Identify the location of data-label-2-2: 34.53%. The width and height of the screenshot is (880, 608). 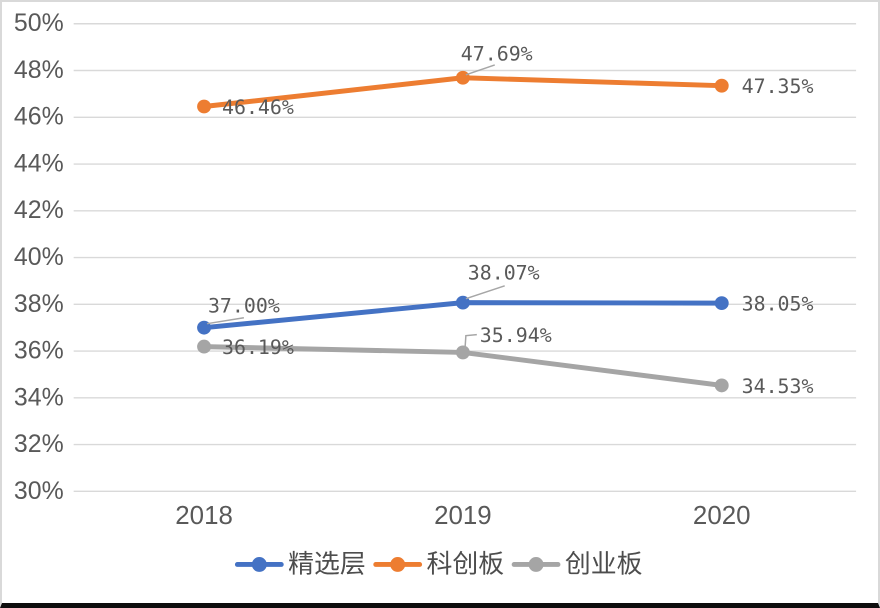
(778, 386).